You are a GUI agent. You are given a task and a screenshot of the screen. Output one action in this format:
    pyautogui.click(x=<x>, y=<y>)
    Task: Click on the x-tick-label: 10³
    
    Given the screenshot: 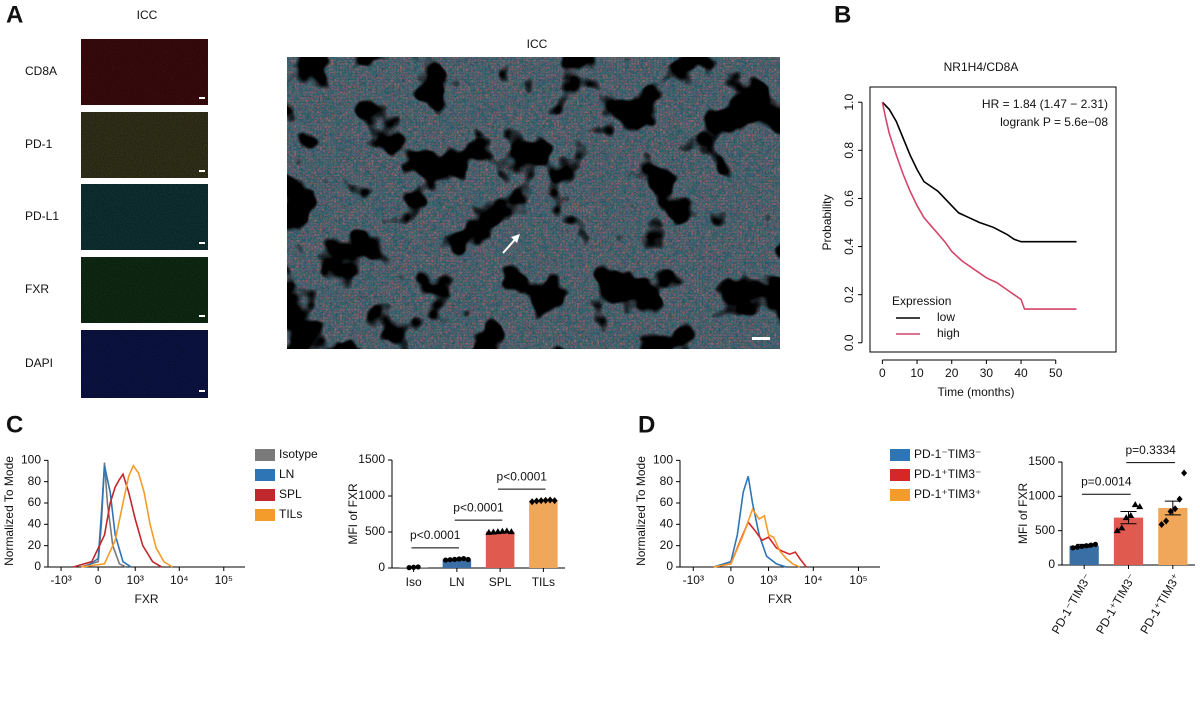 What is the action you would take?
    pyautogui.click(x=768, y=580)
    